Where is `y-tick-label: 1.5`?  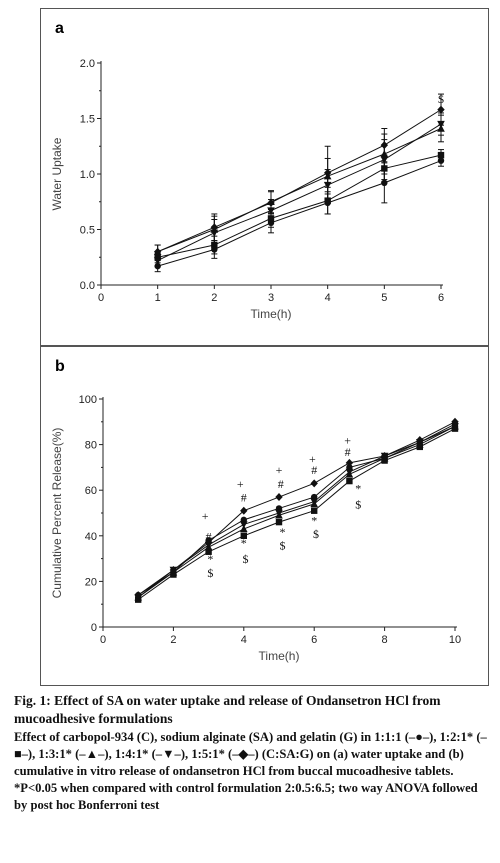 y-tick-label: 1.5 is located at coordinates (87, 120).